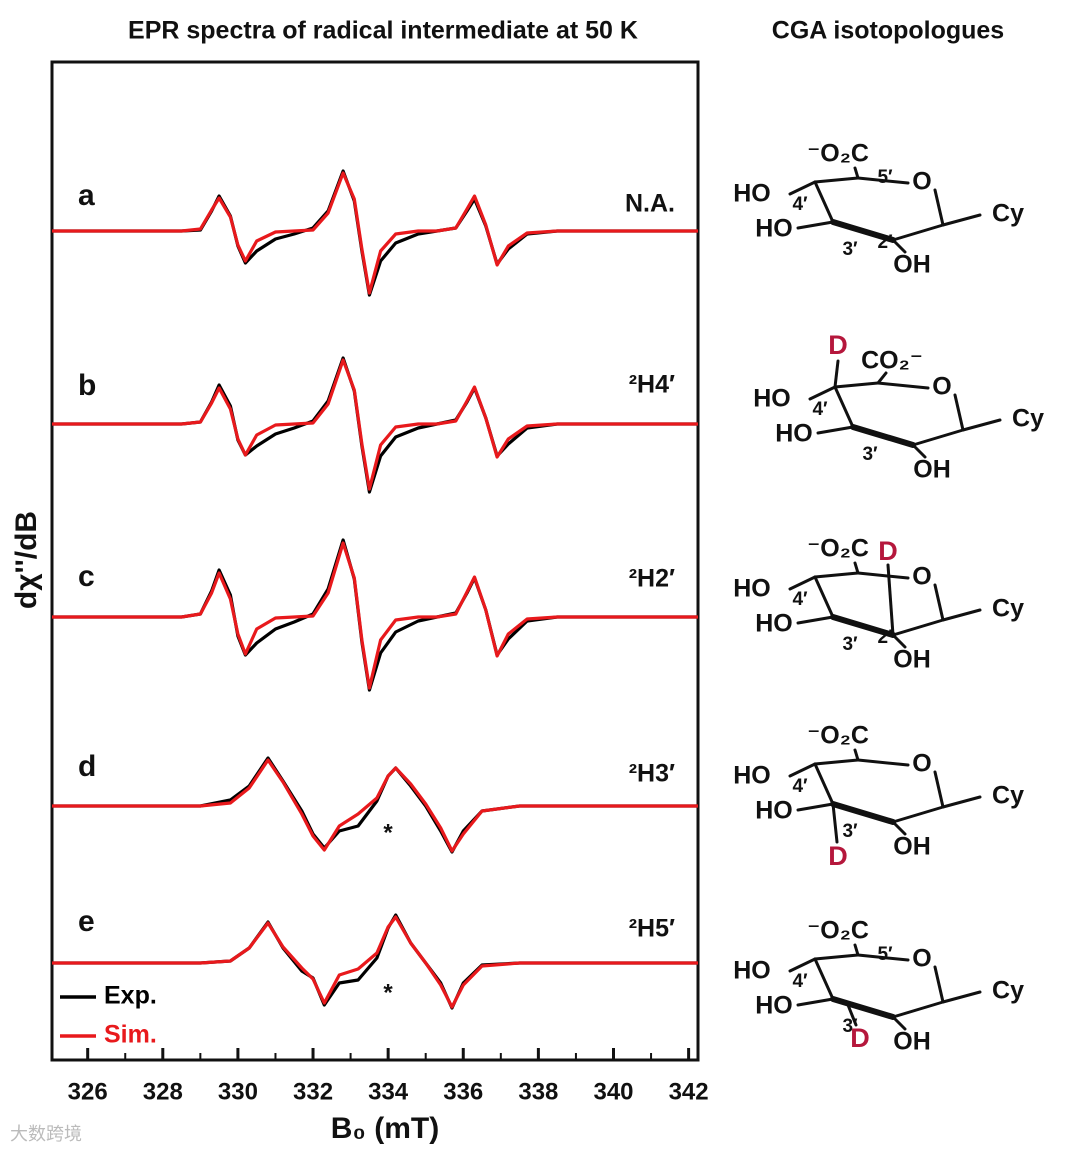  What do you see at coordinates (652, 385) in the screenshot?
I see `isotope-label: ²H4′` at bounding box center [652, 385].